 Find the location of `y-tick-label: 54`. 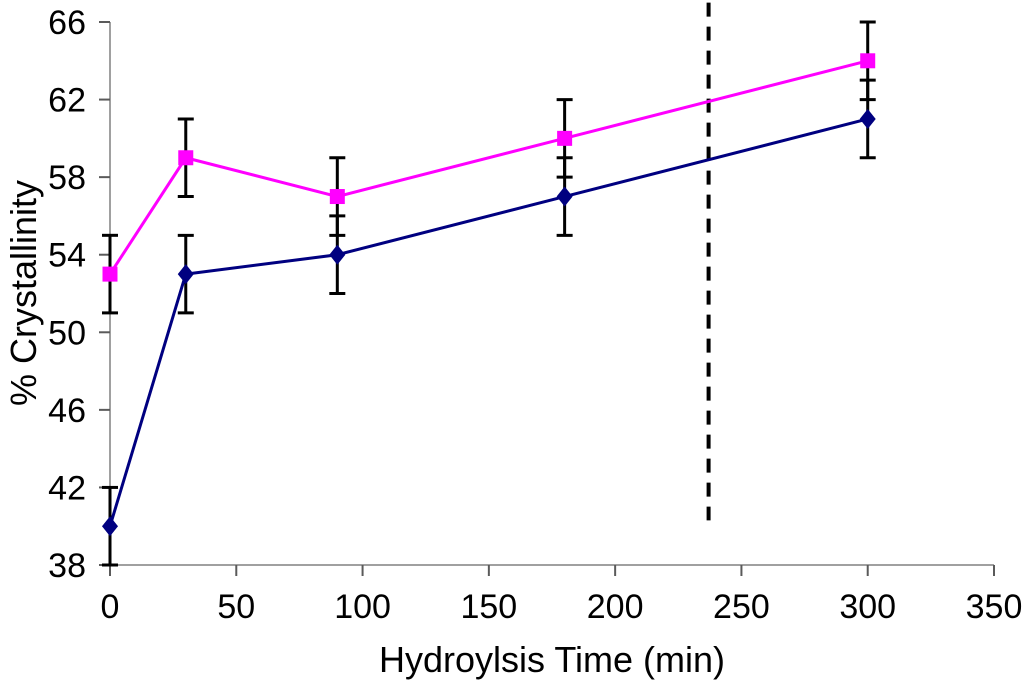

y-tick-label: 54 is located at coordinates (67, 256).